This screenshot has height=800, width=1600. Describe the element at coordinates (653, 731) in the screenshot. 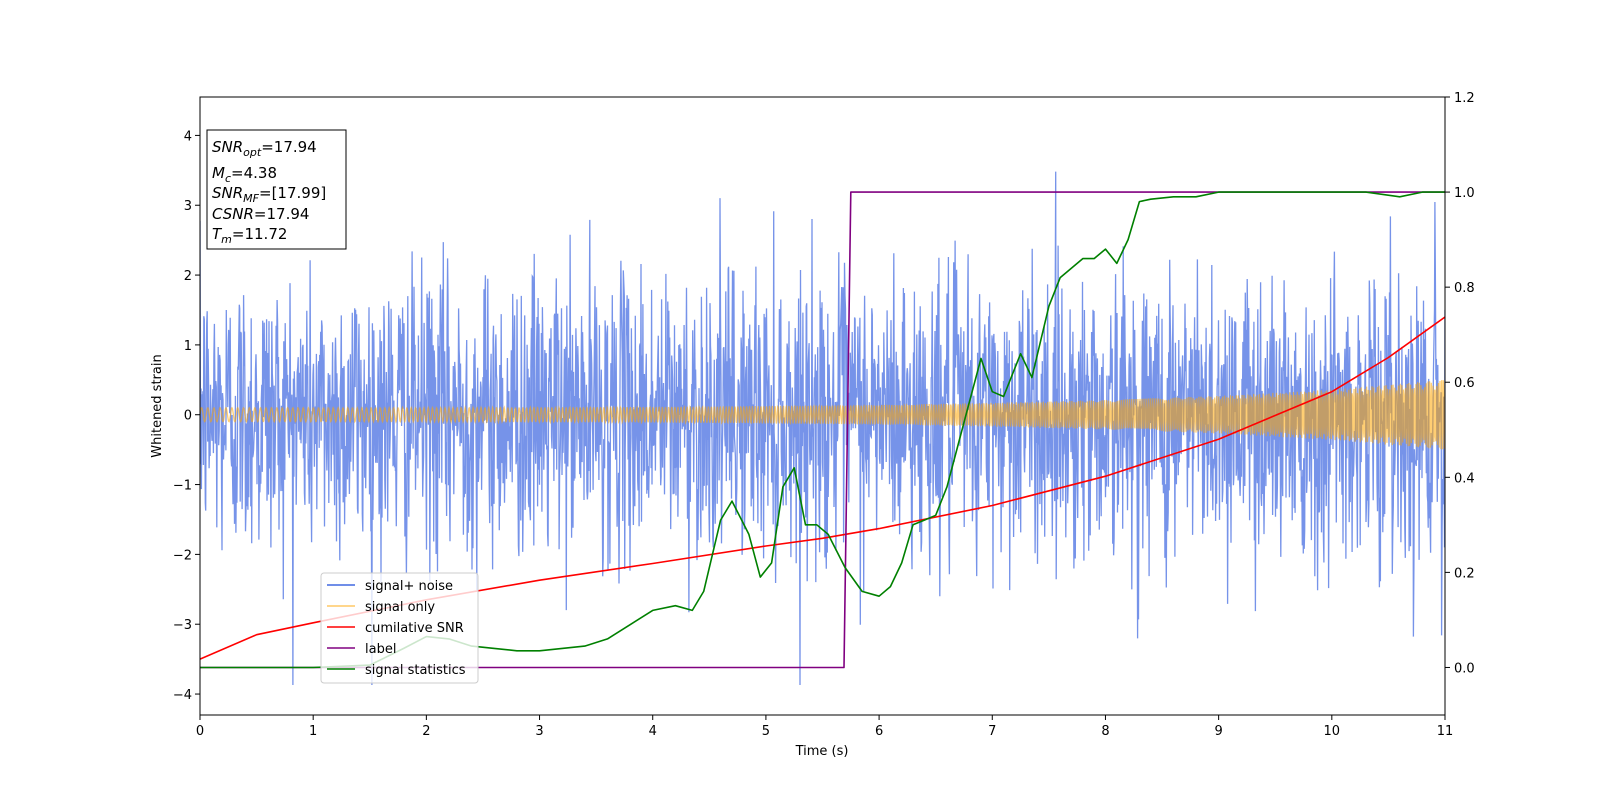

I see `x-tick-label: 4` at that location.